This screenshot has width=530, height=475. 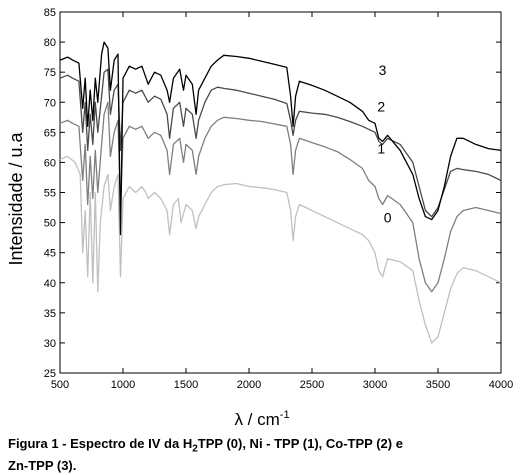 What do you see at coordinates (50, 254) in the screenshot?
I see `y-tick-label: 45` at bounding box center [50, 254].